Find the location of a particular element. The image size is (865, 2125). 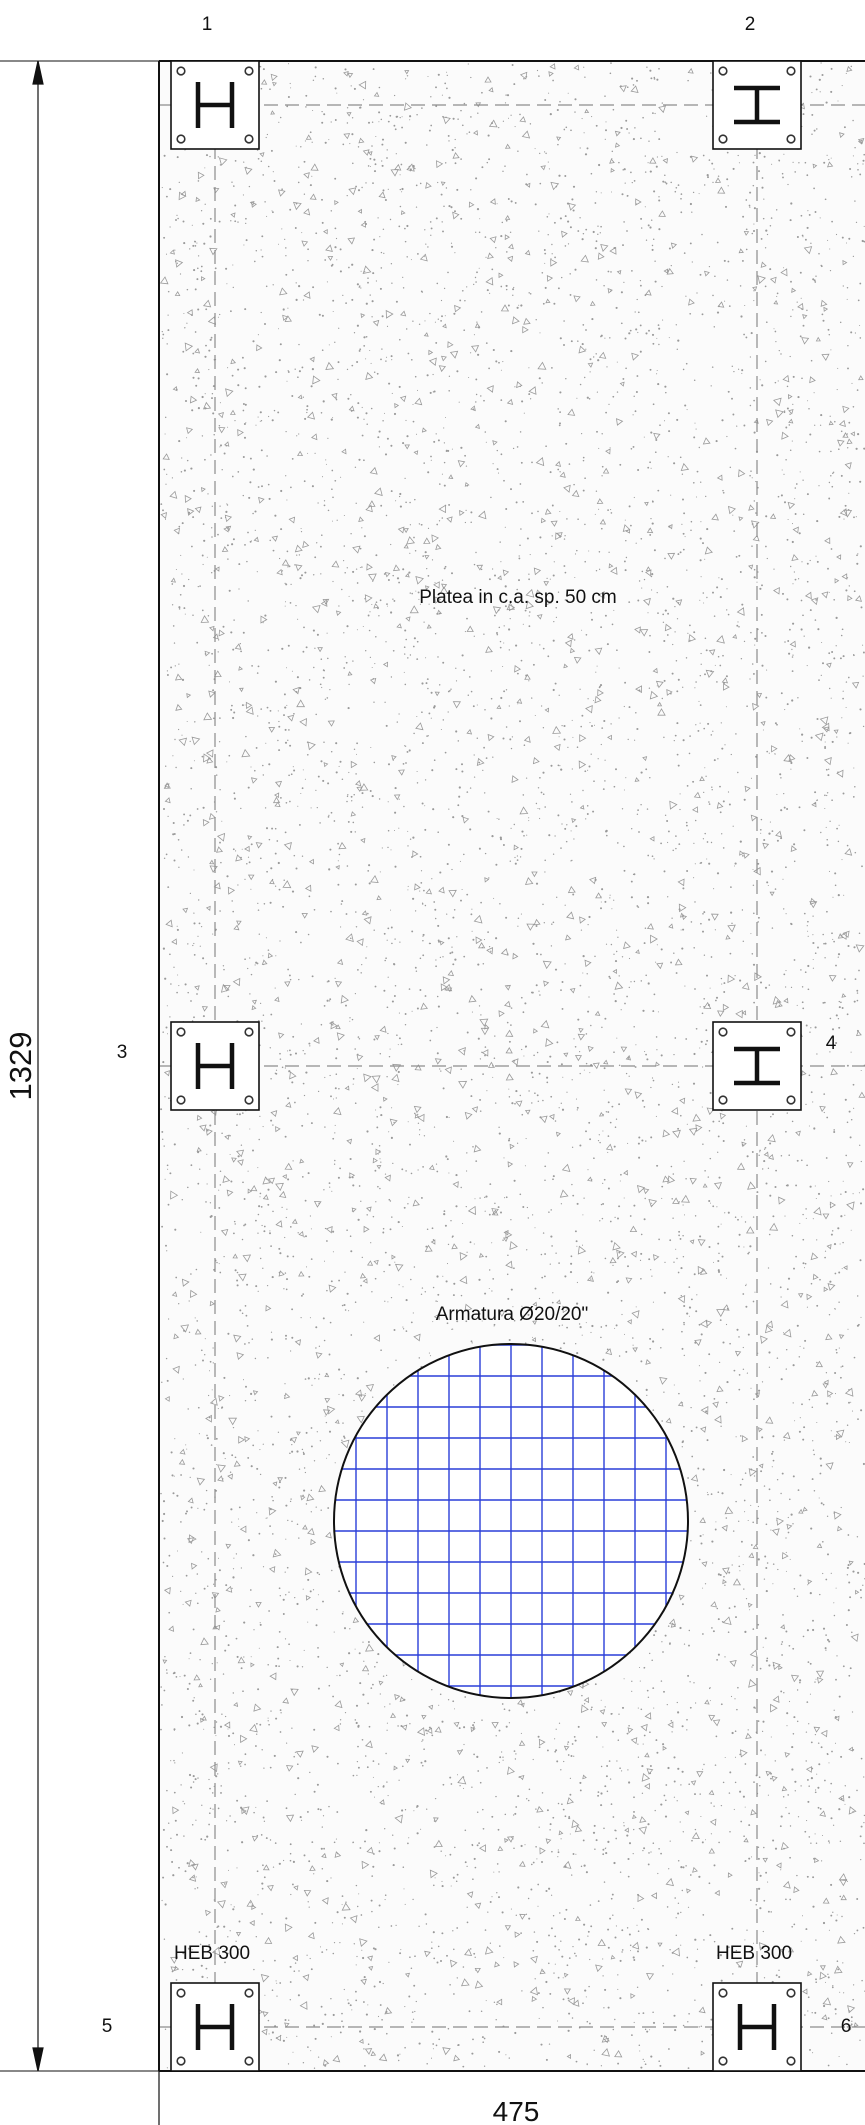

detail-circle-outline is located at coordinates (511, 1521).